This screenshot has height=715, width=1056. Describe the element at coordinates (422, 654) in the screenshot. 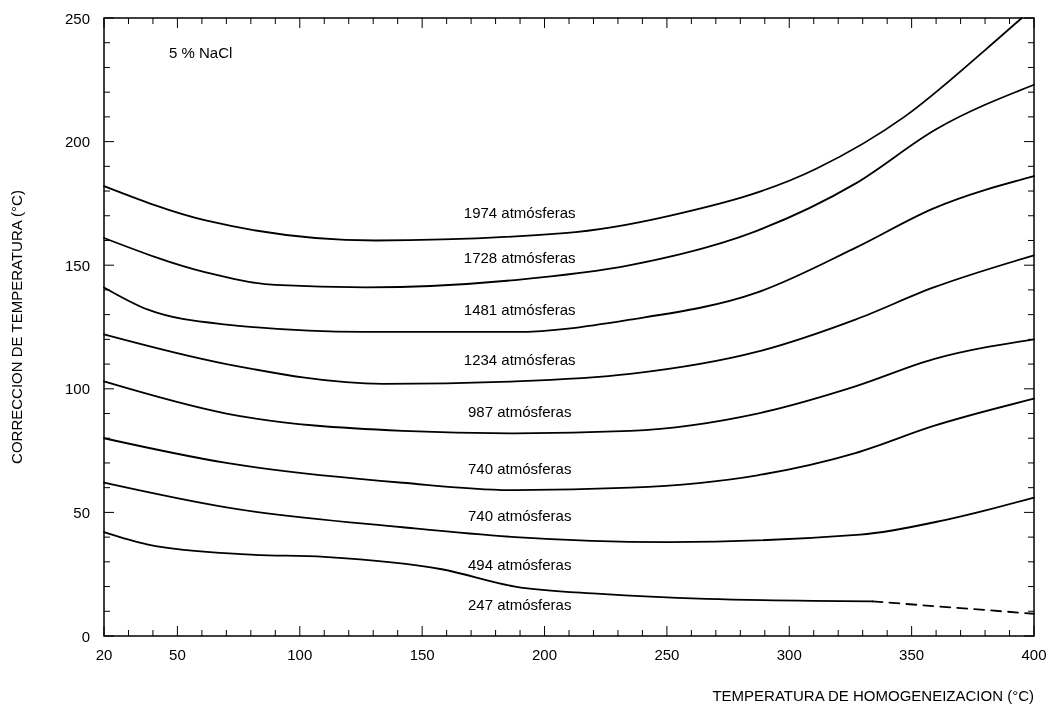

I see `x-tick-label: 150` at that location.